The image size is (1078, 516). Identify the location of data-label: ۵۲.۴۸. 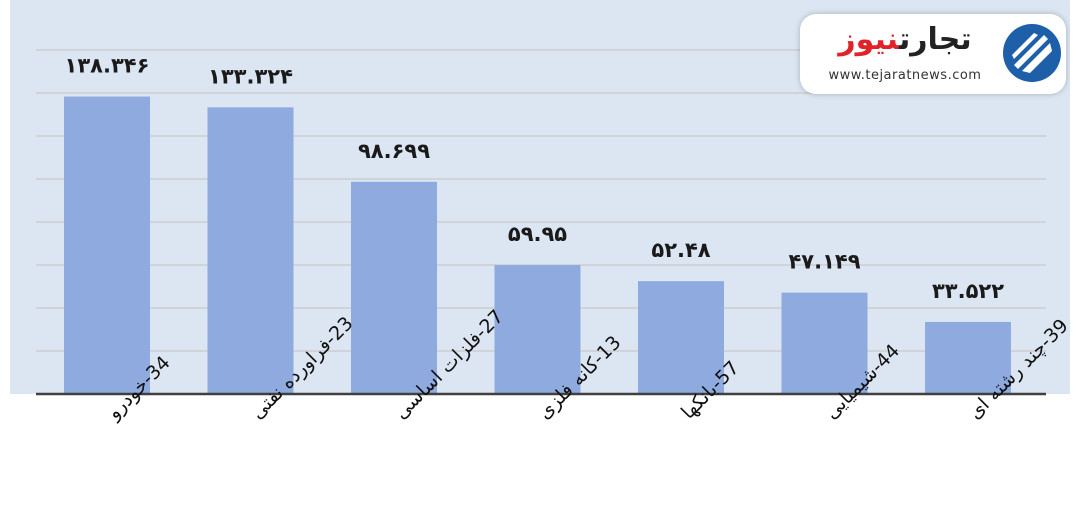
(680, 250).